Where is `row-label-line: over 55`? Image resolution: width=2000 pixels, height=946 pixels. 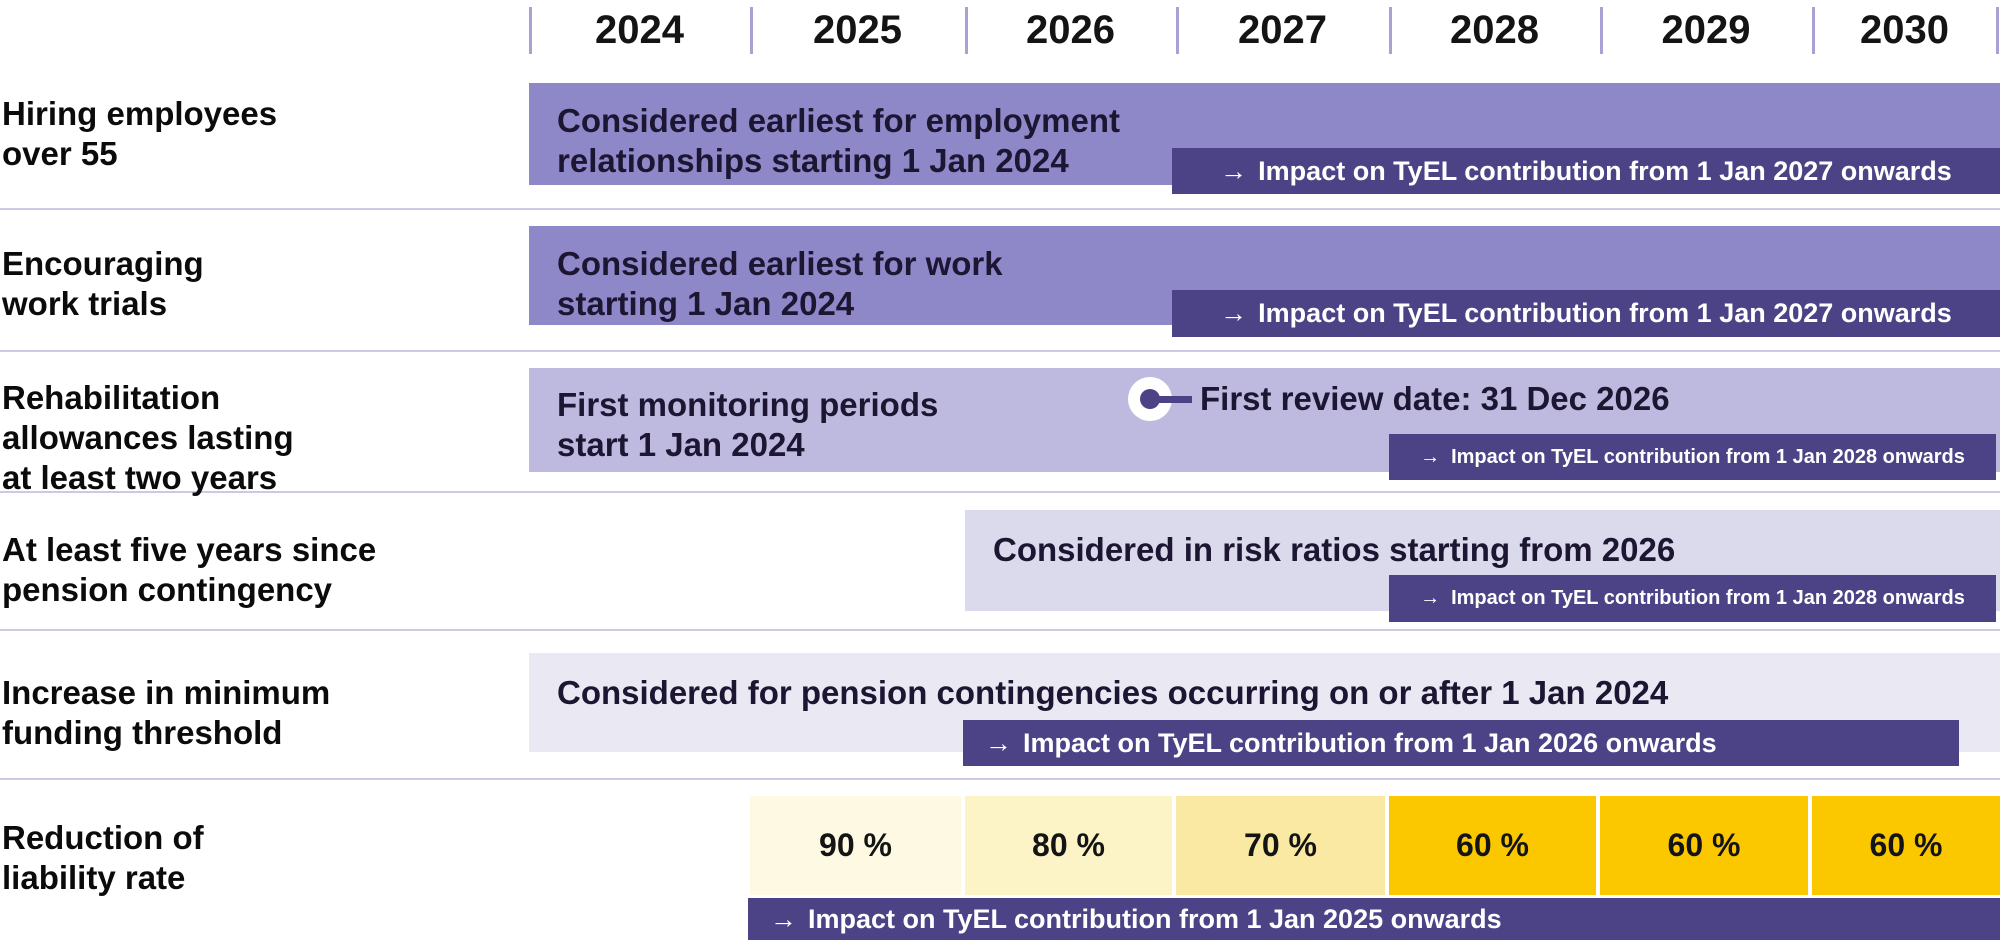 row-label-line: over 55 is located at coordinates (60, 153).